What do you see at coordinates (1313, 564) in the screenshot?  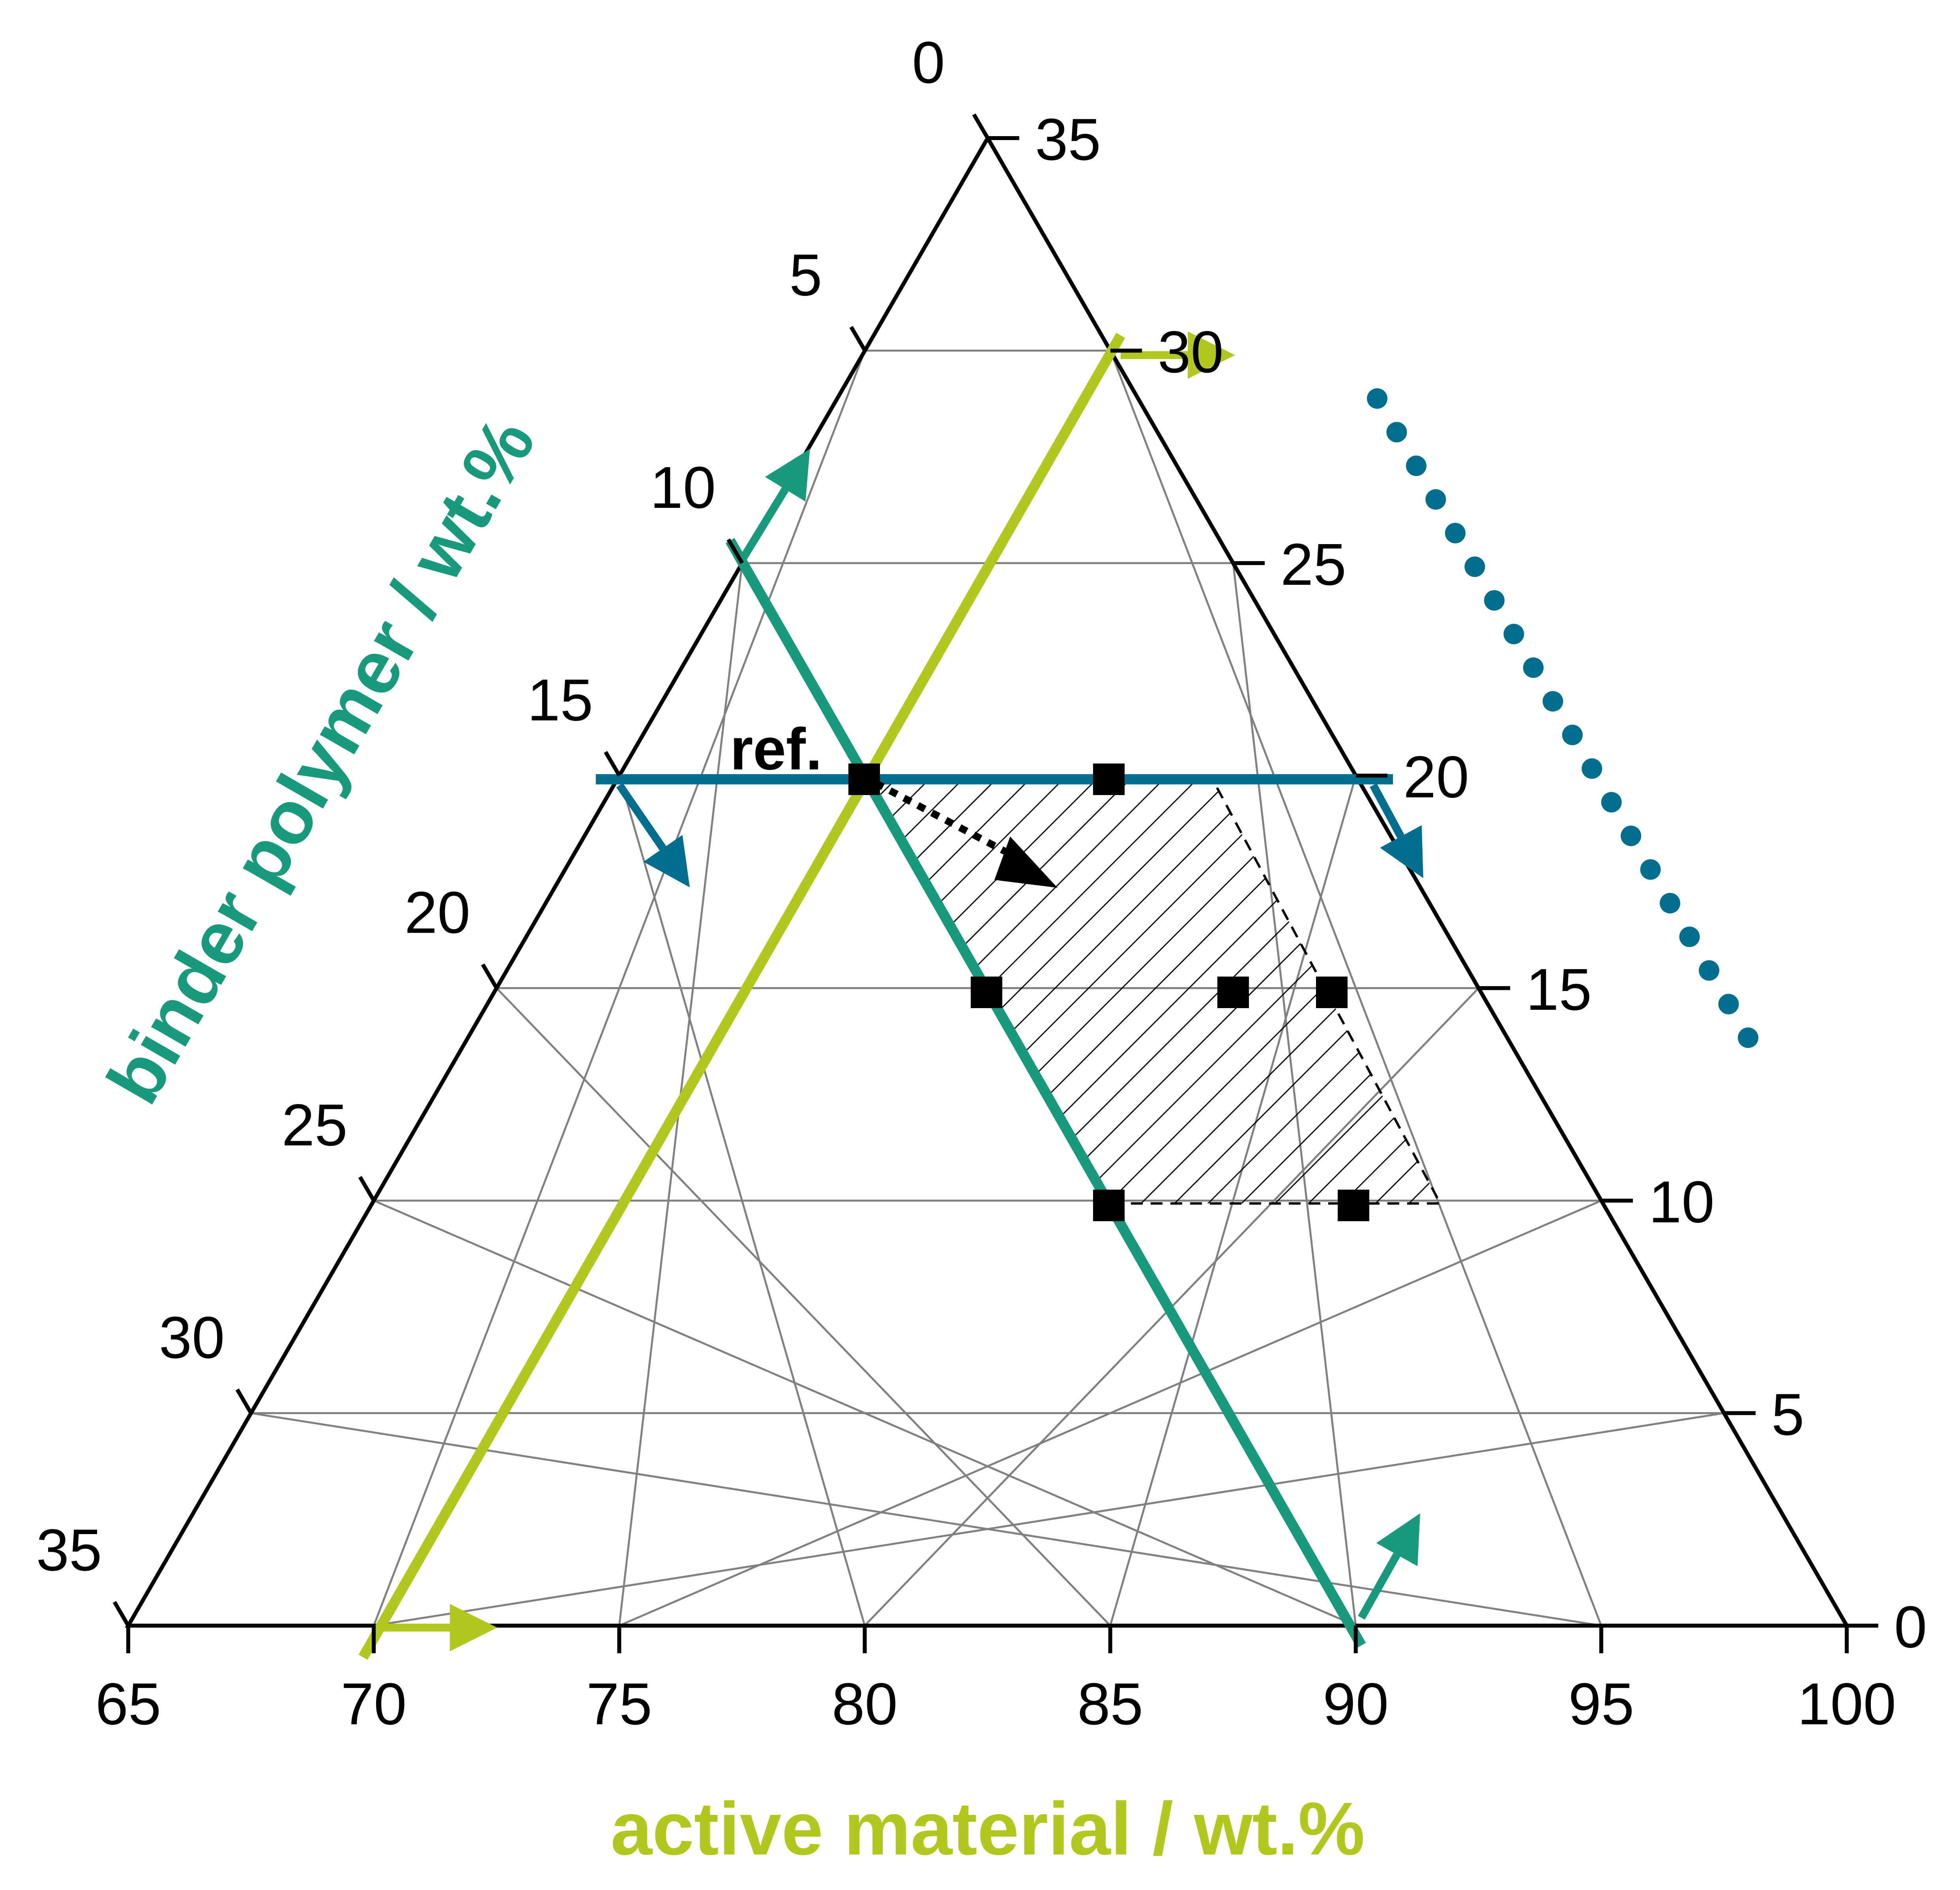 I see `right-tick-label: 25` at bounding box center [1313, 564].